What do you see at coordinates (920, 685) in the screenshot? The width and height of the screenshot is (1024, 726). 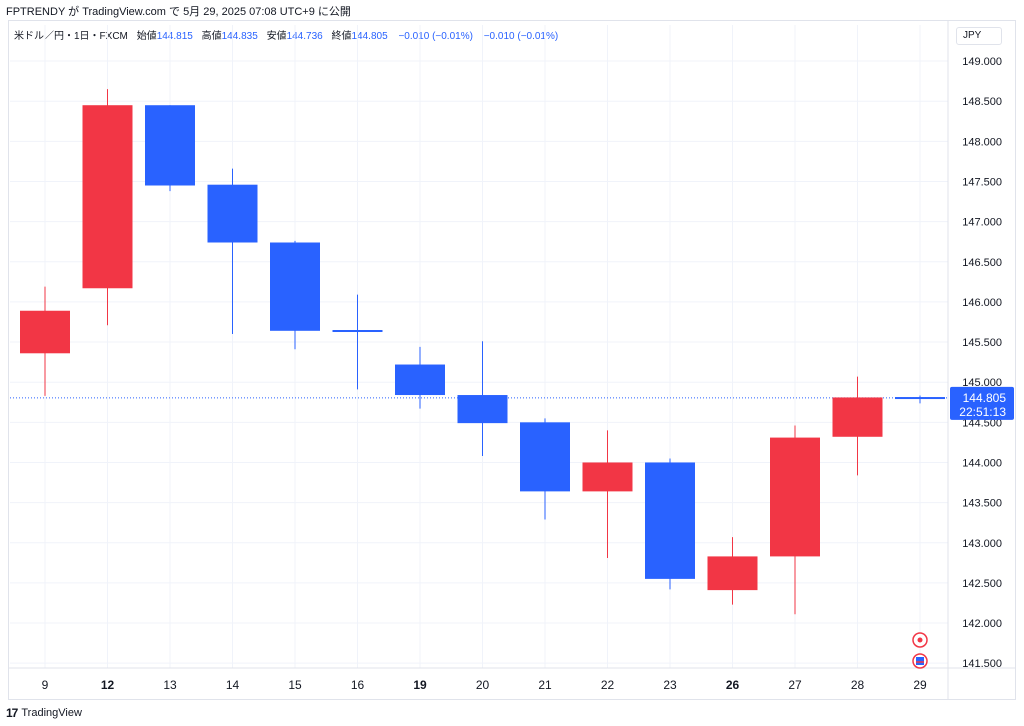 I see `x-tick-label: 29` at bounding box center [920, 685].